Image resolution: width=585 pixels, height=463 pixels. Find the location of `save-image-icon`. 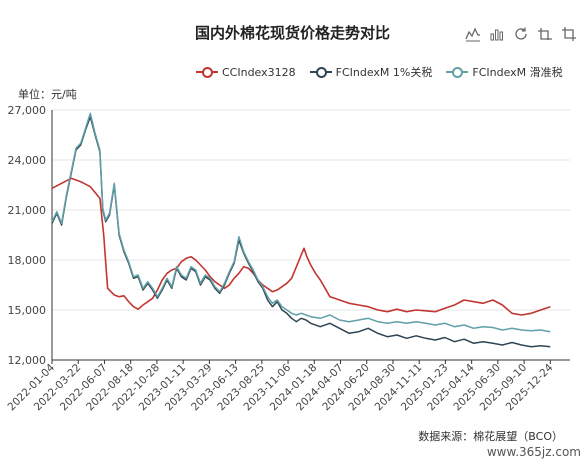

save-image-icon is located at coordinates (569, 34).